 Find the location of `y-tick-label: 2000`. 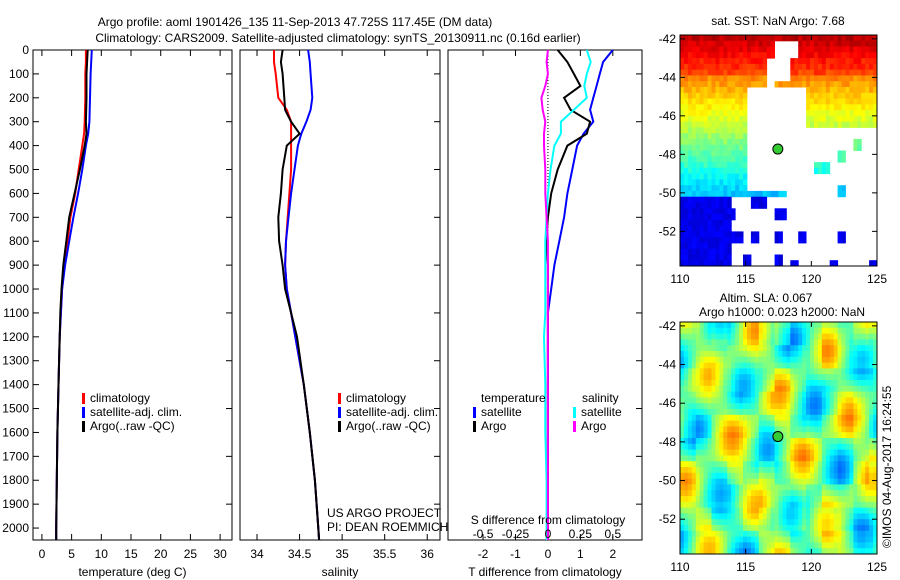

y-tick-label: 2000 is located at coordinates (15, 528).